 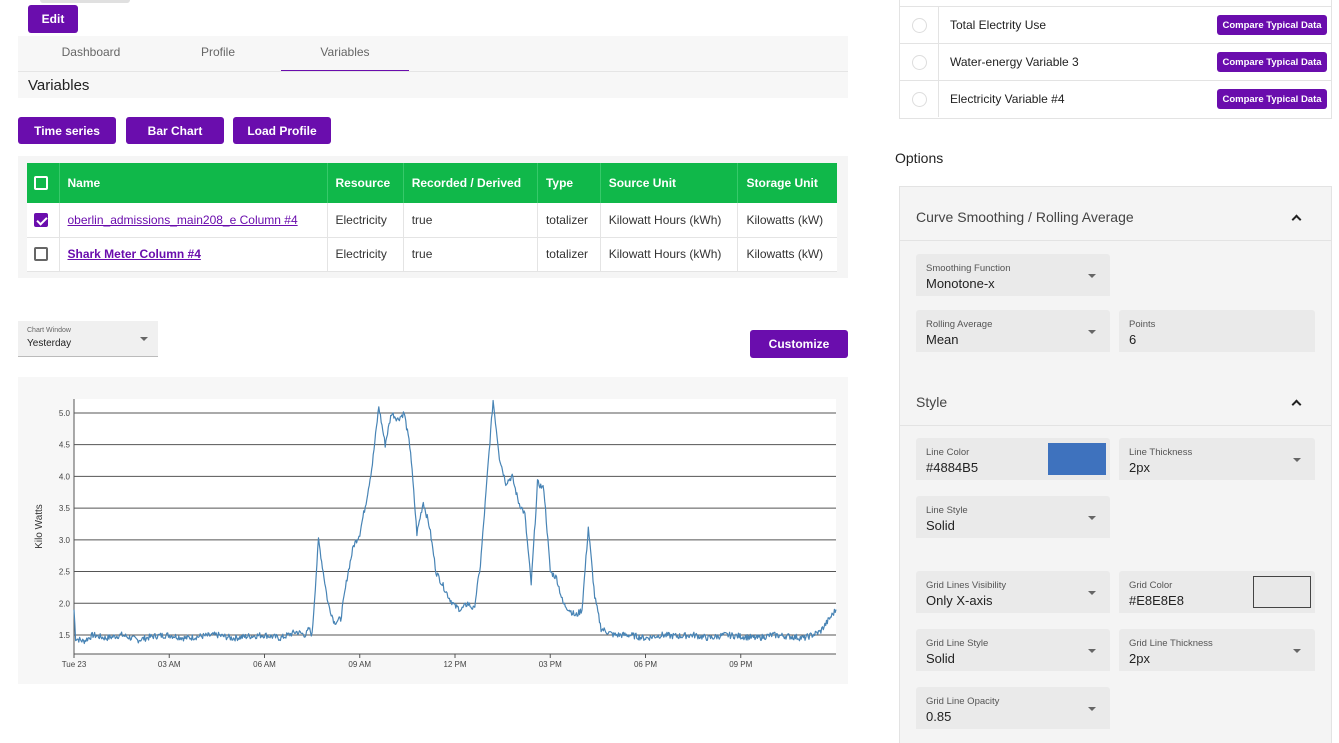 I want to click on line-color-input: Line Color #4884B5, so click(x=1013, y=459).